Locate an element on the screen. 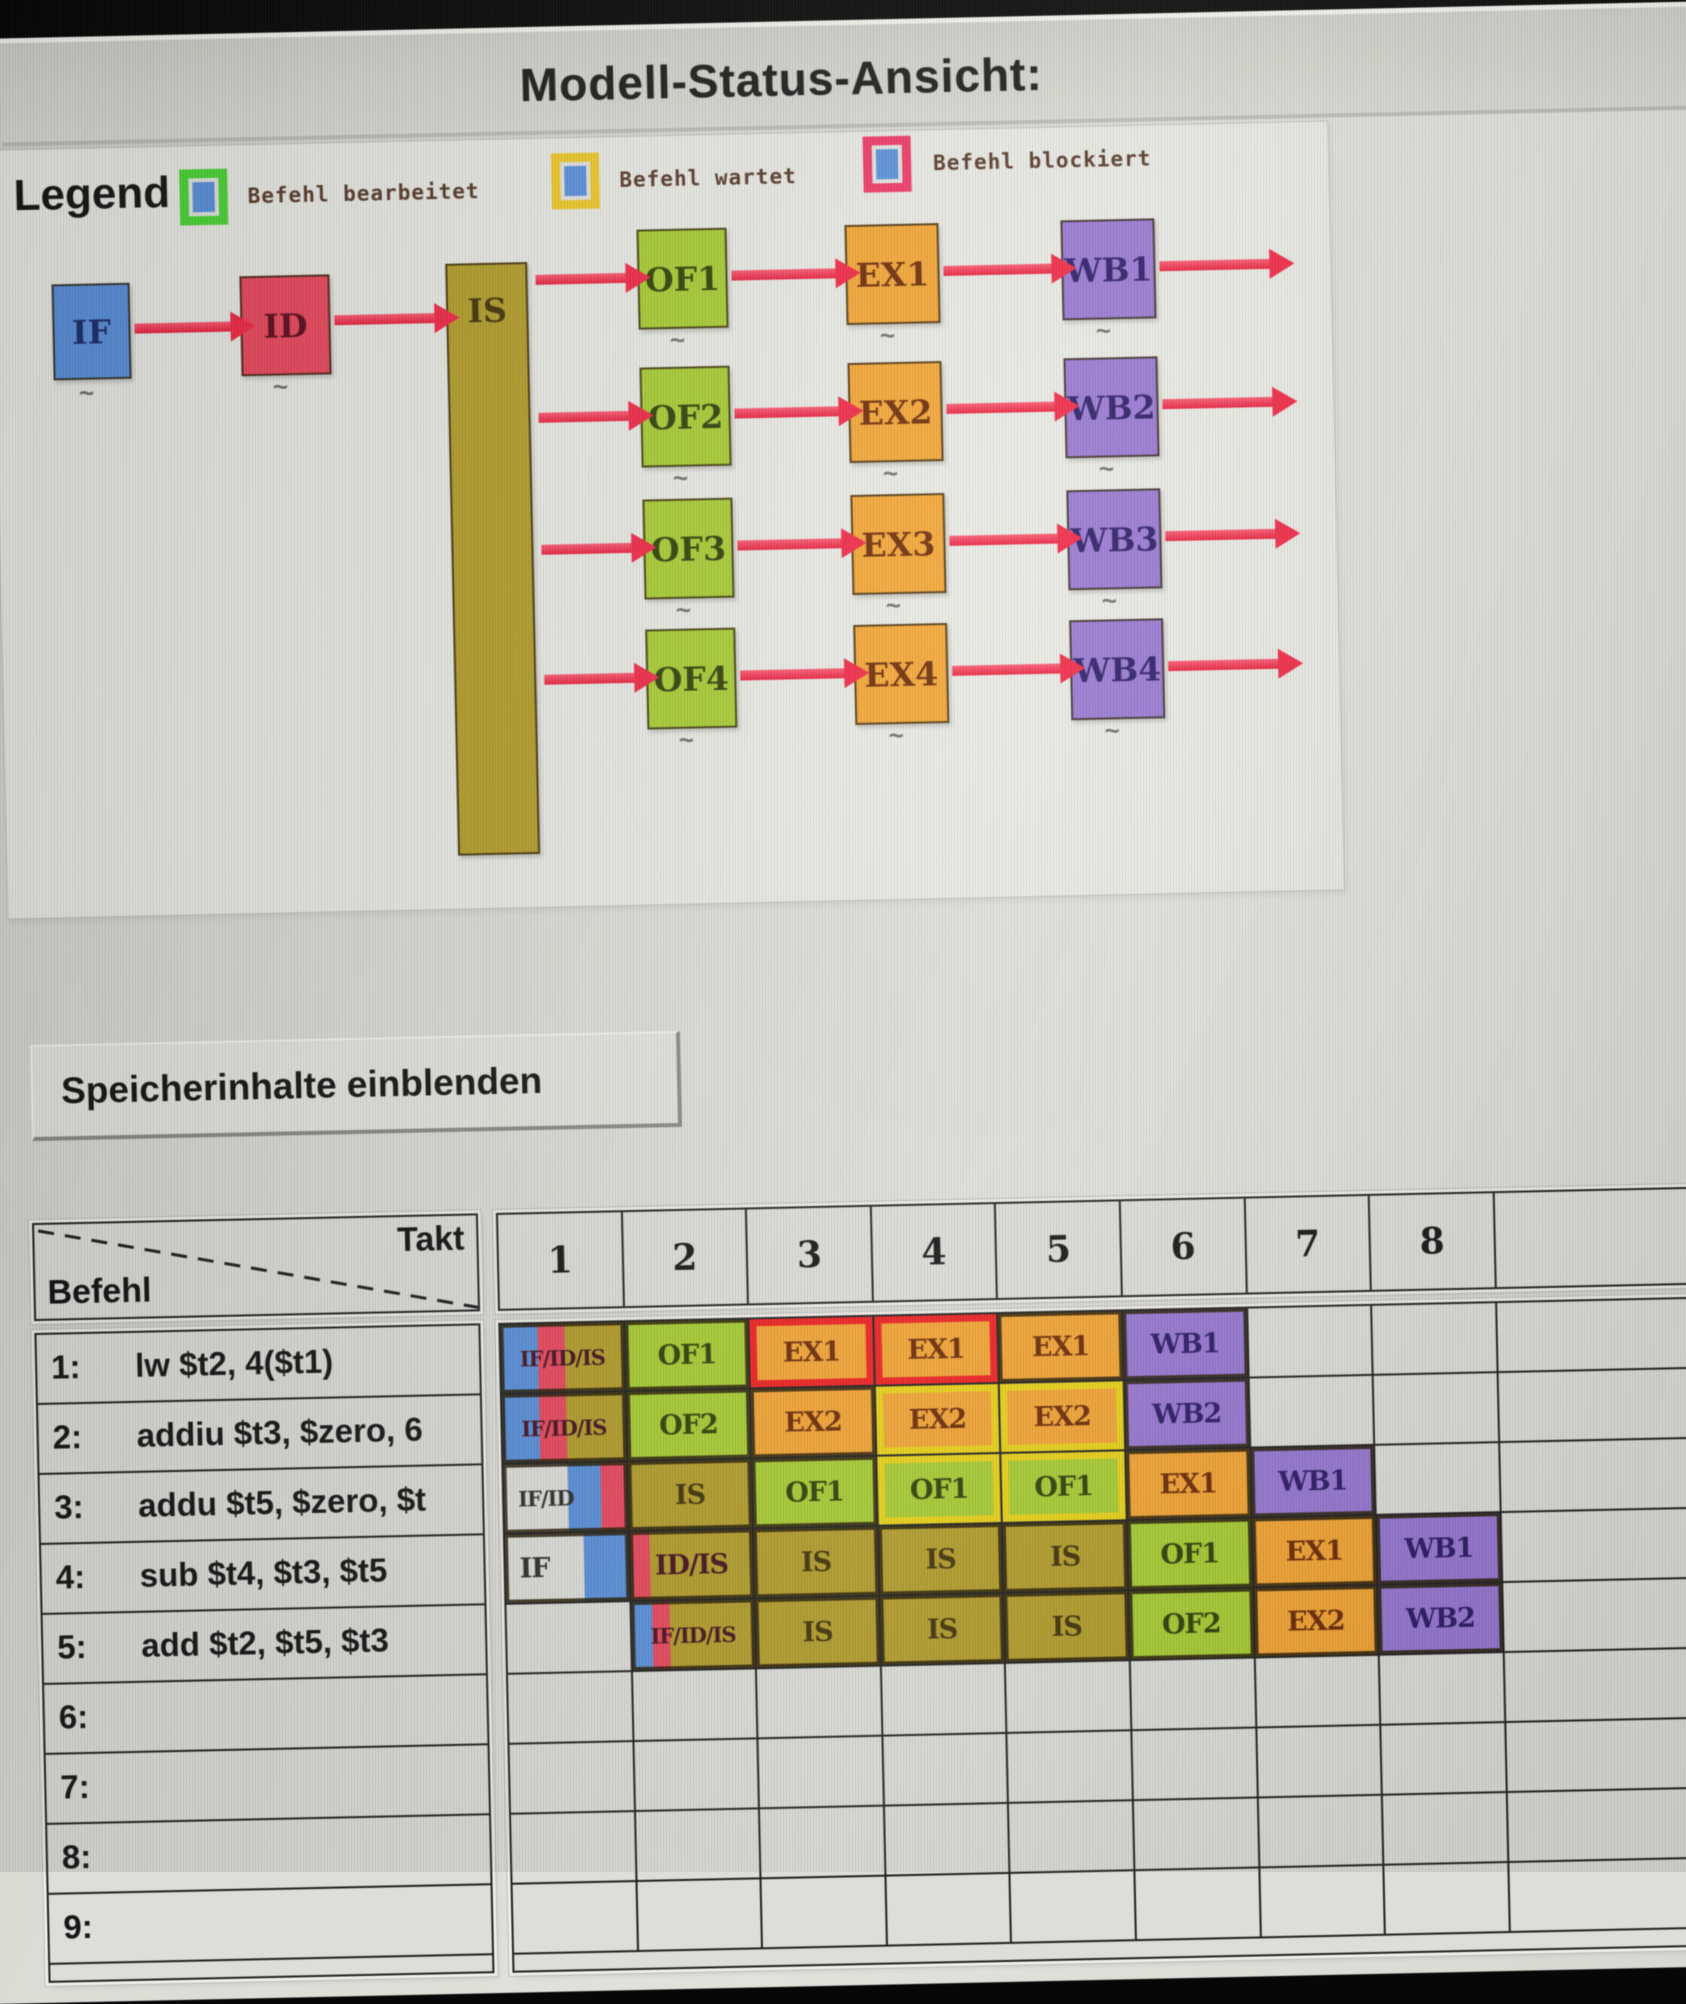 This screenshot has height=2004, width=1686. instruction-number: 8: is located at coordinates (76, 1857).